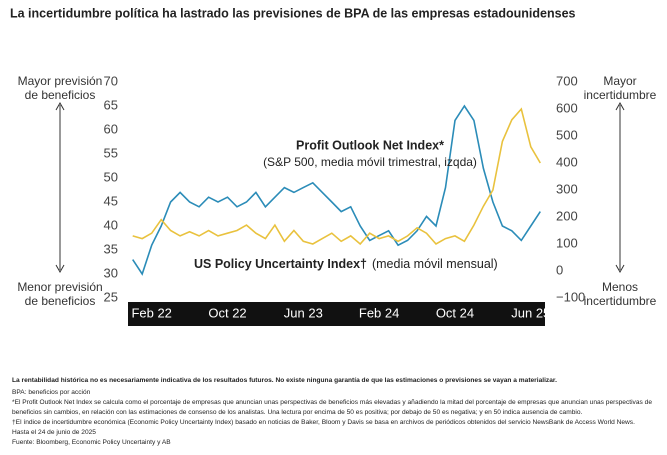  What do you see at coordinates (111, 80) in the screenshot?
I see `y-tick-label: 70` at bounding box center [111, 80].